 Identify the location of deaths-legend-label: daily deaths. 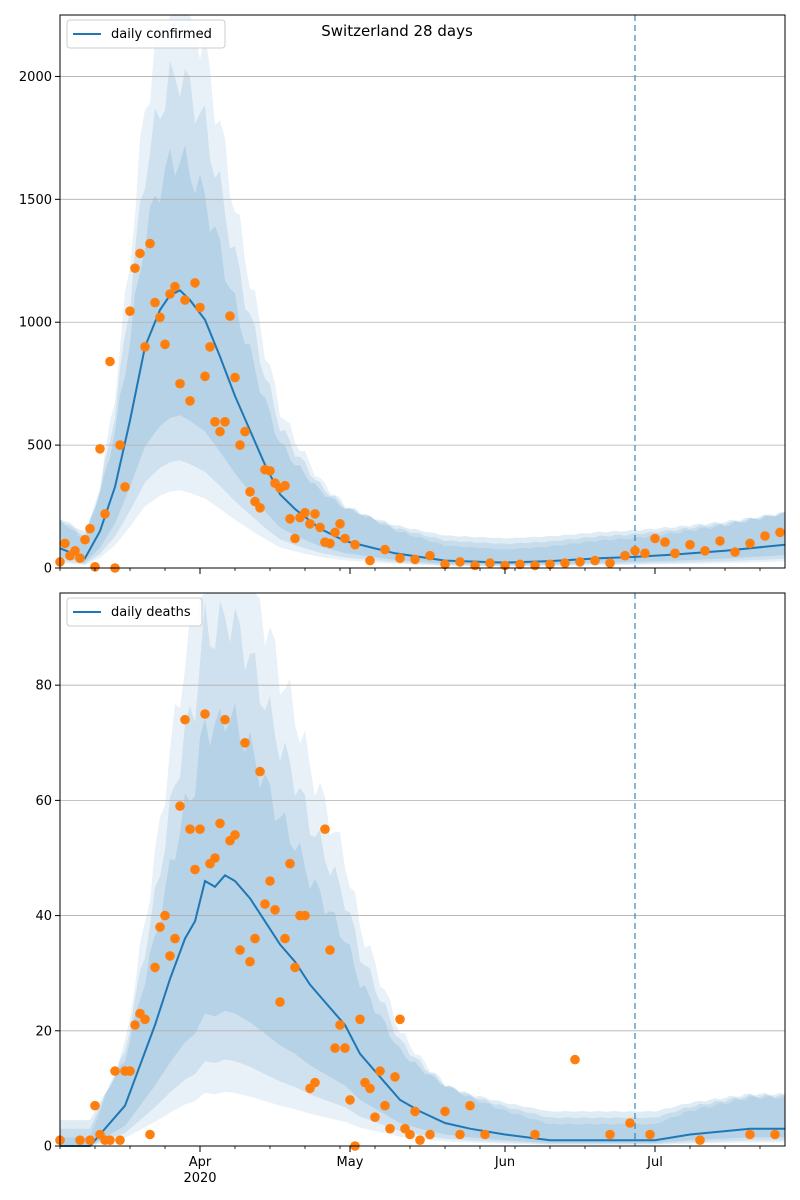
(151, 612).